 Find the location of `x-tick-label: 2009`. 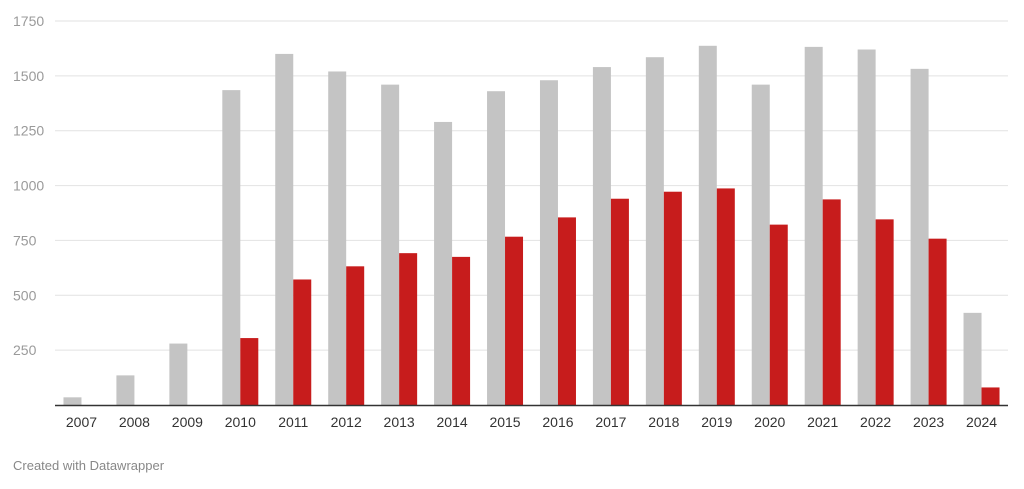

x-tick-label: 2009 is located at coordinates (187, 422).